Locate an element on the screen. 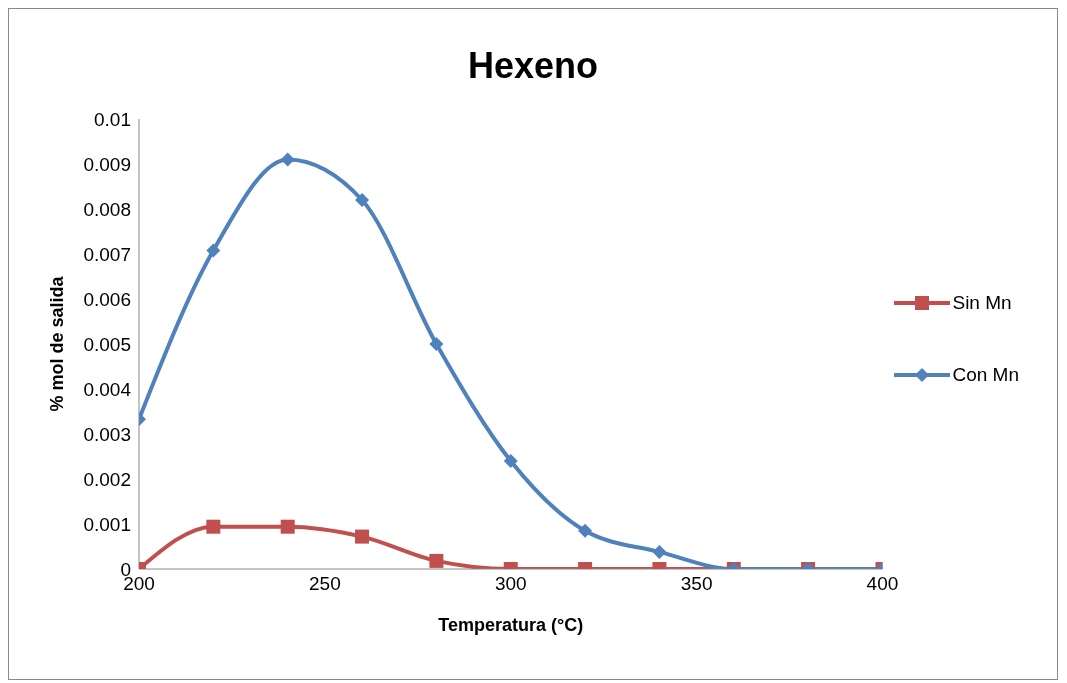 The height and width of the screenshot is (683, 1067). y-axis-title: % mol de salida is located at coordinates (57, 343).